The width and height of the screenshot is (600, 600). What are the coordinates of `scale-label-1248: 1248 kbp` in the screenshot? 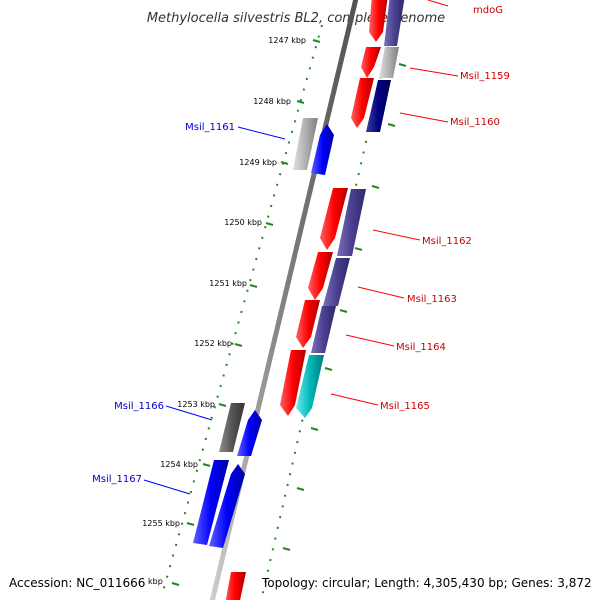 It's located at (272, 101).